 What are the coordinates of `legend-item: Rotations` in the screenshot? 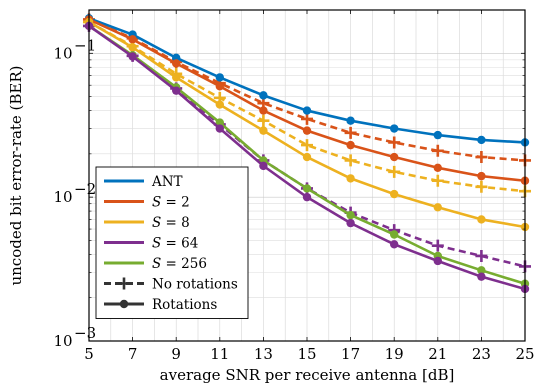 It's located at (160, 305).